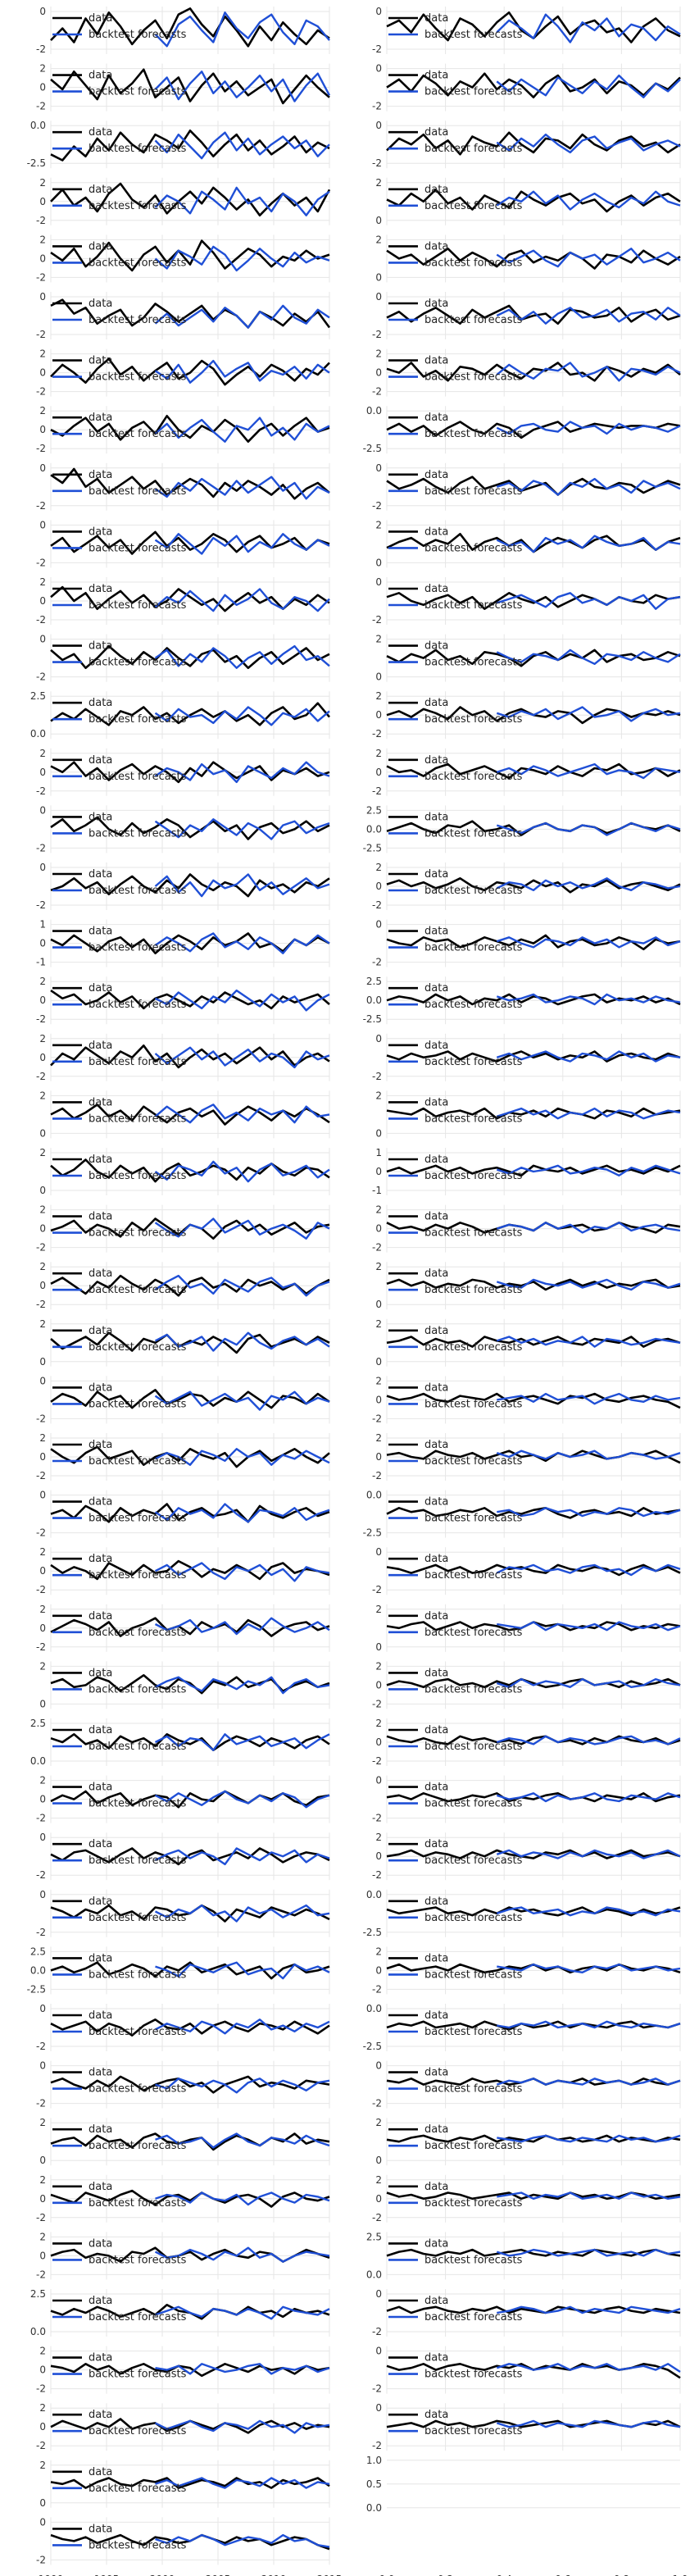  What do you see at coordinates (162, 2575) in the screenshot?
I see `x-tick-label: 2000` at bounding box center [162, 2575].